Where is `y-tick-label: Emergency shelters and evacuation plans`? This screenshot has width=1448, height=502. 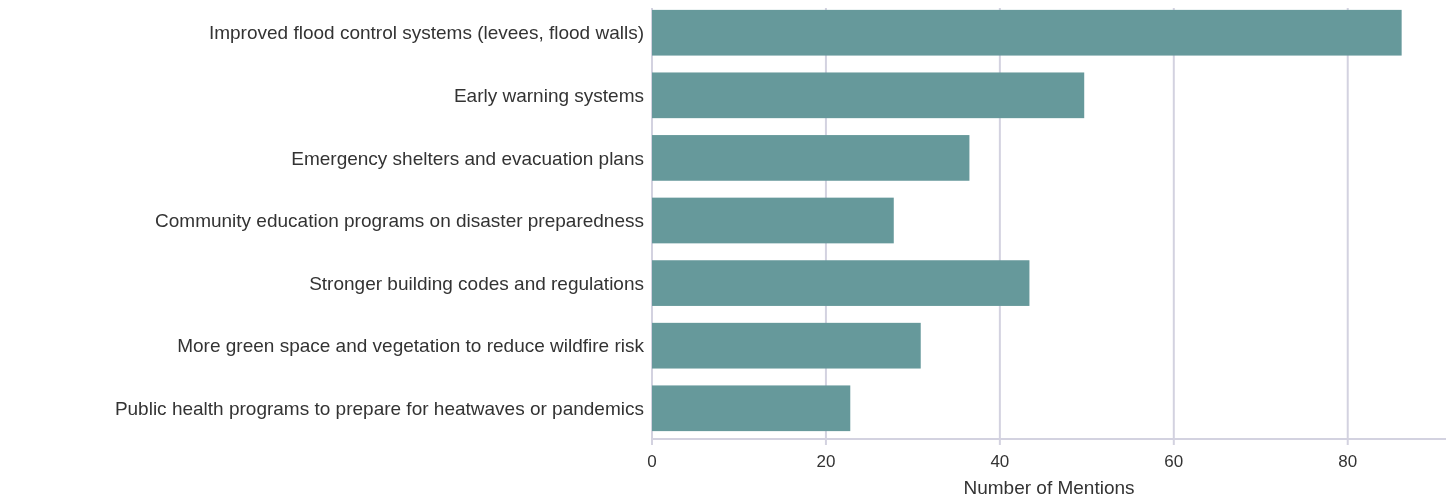
y-tick-label: Emergency shelters and evacuation plans is located at coordinates (467, 158).